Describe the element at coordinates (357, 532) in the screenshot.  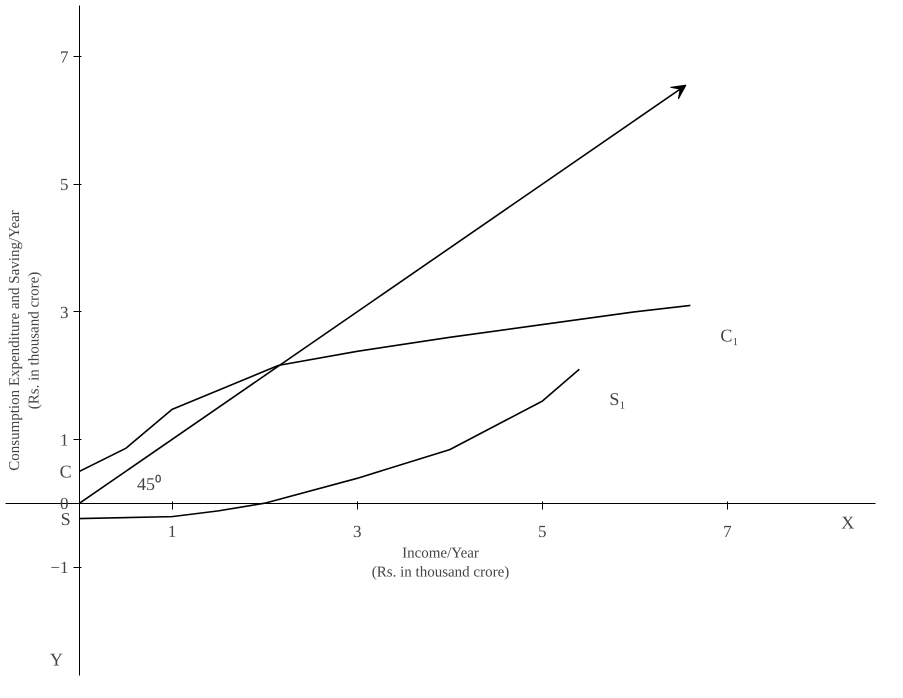
I see `x-tick-label: 3` at that location.